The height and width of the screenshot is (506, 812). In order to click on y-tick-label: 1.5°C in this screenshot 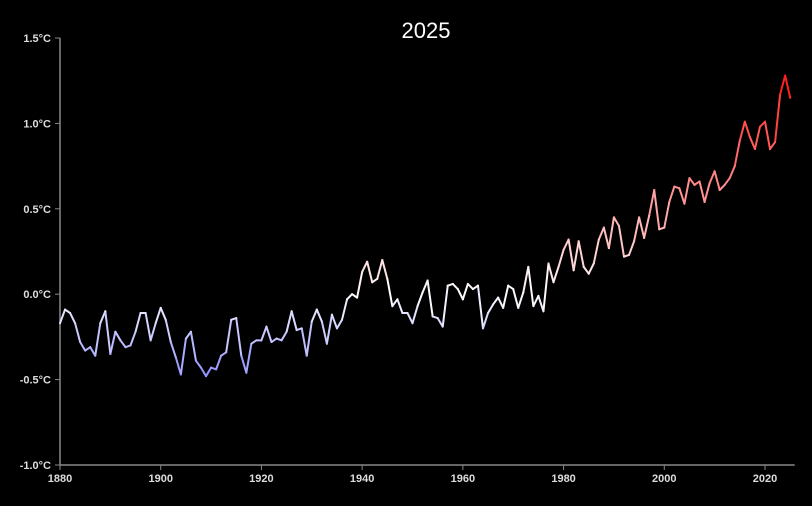, I will do `click(37, 39)`.